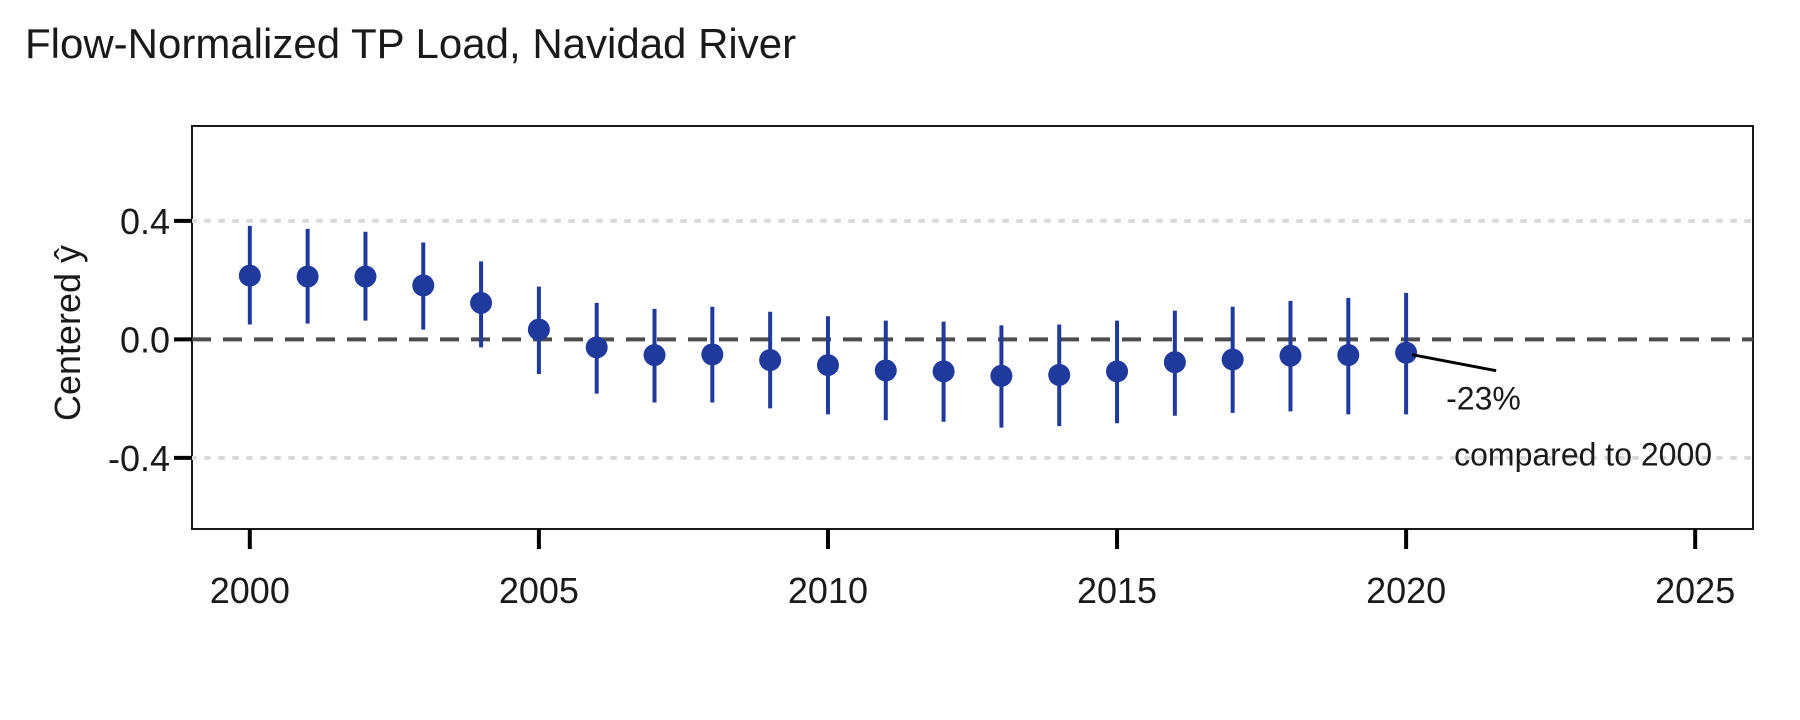 Image resolution: width=1800 pixels, height=720 pixels. What do you see at coordinates (1483, 399) in the screenshot?
I see `annotation-label: -23%` at bounding box center [1483, 399].